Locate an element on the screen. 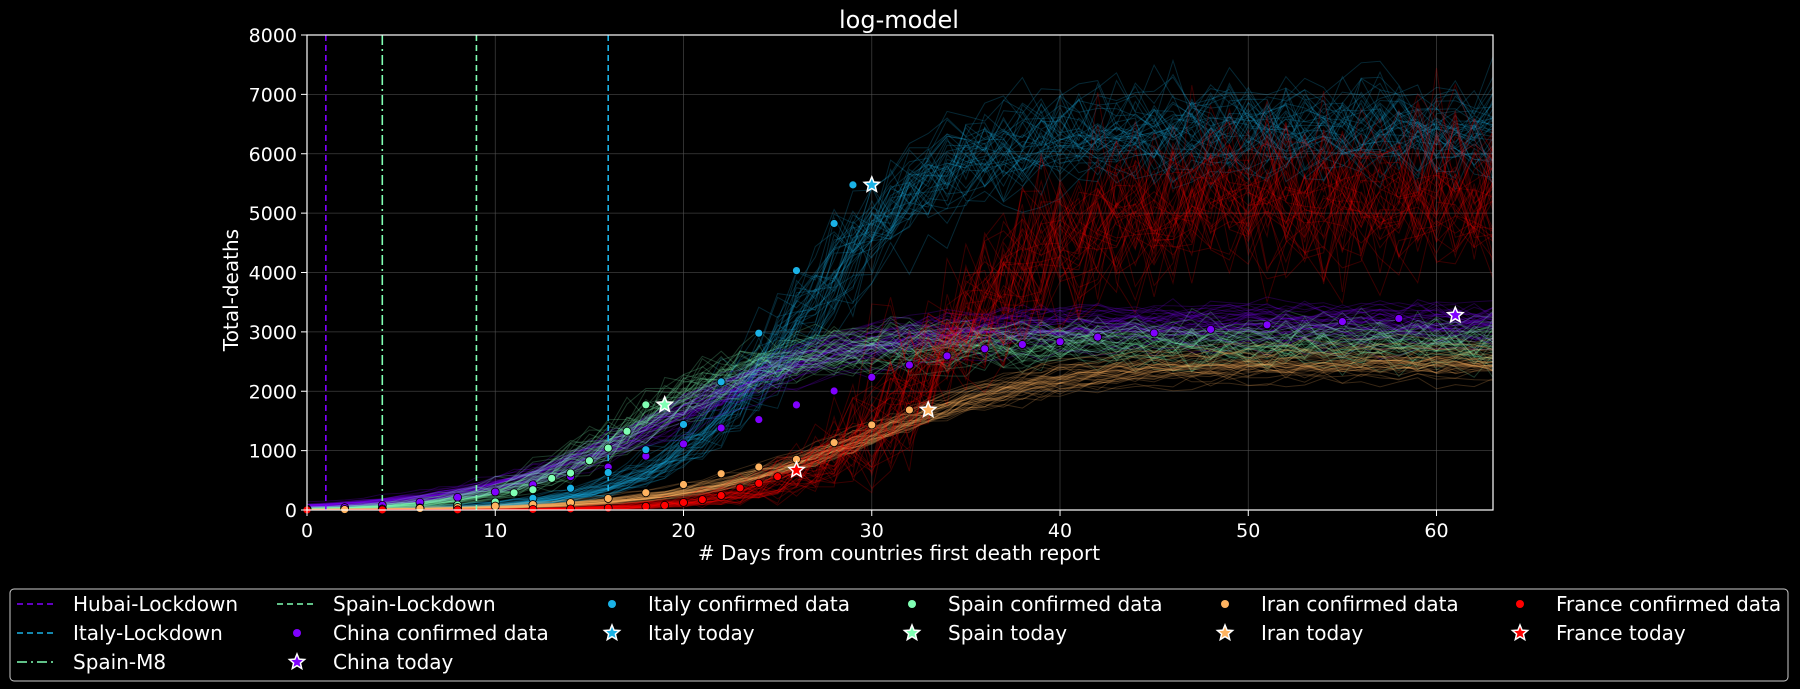  legend-box is located at coordinates (899, 635).